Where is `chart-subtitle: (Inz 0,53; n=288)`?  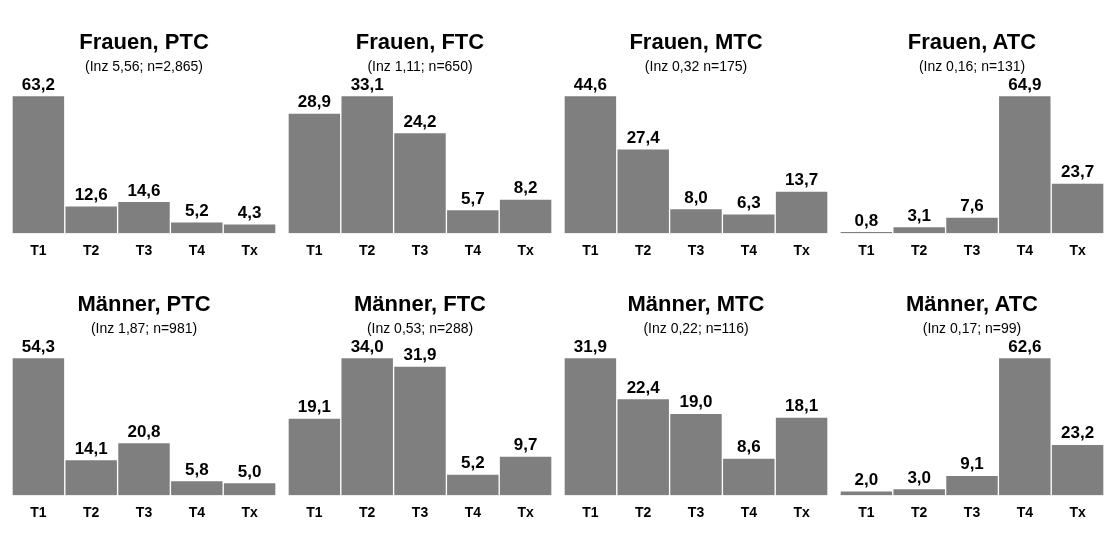 chart-subtitle: (Inz 0,53; n=288) is located at coordinates (420, 327).